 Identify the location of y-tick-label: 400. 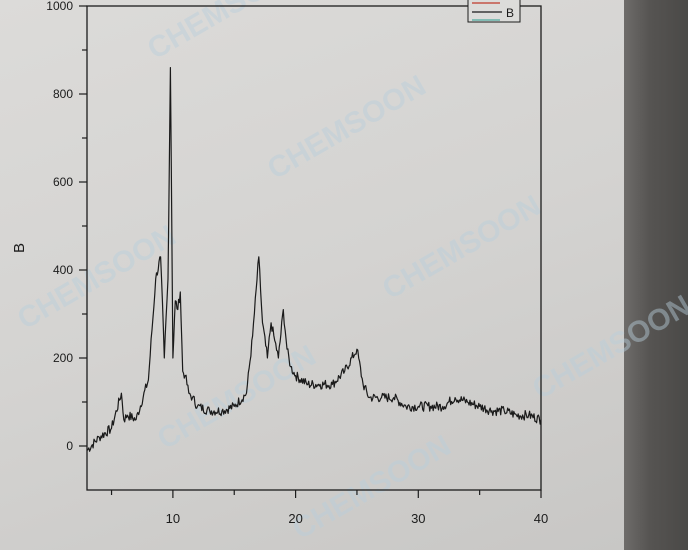
(63, 270).